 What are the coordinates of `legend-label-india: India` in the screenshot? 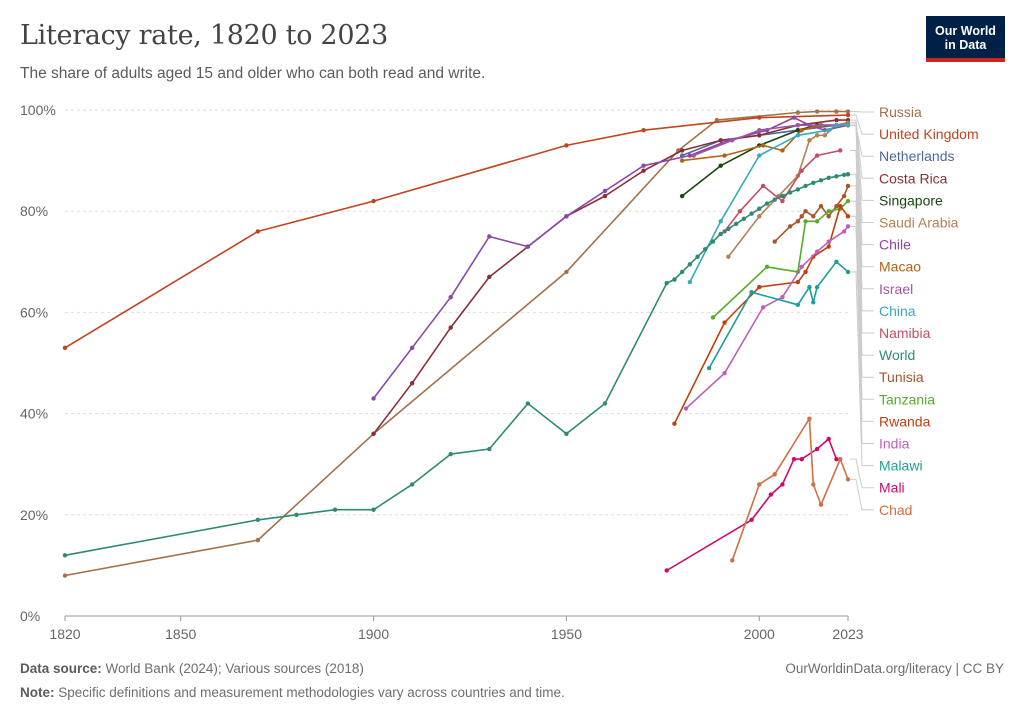 It's located at (894, 444).